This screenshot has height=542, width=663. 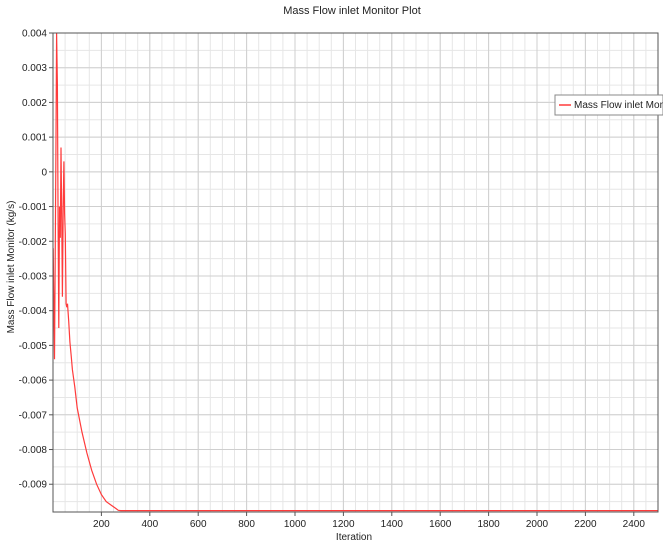 I want to click on legend-box, so click(x=608, y=105).